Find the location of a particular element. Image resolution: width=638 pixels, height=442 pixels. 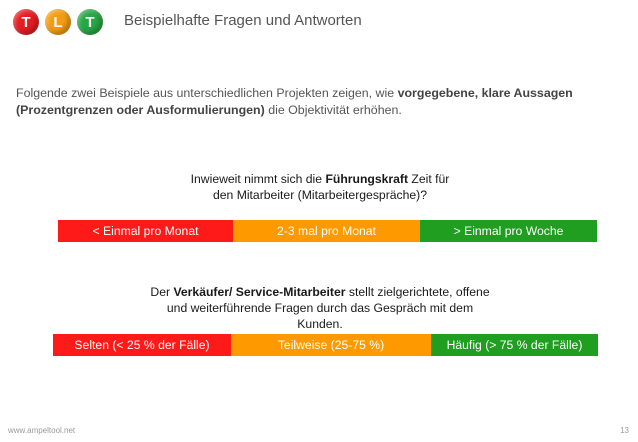

scale-option-high: Häufig (> 75 % der Fälle) is located at coordinates (514, 345).